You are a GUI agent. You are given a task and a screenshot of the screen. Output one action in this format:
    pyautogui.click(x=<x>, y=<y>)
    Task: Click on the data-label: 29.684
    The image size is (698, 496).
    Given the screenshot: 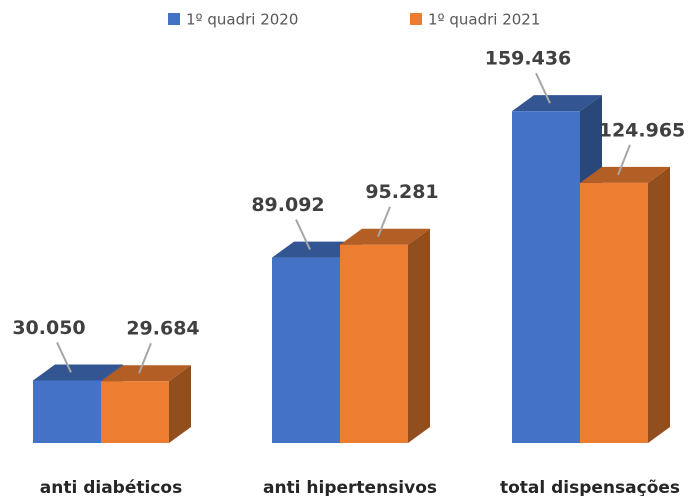 What is the action you would take?
    pyautogui.click(x=162, y=329)
    